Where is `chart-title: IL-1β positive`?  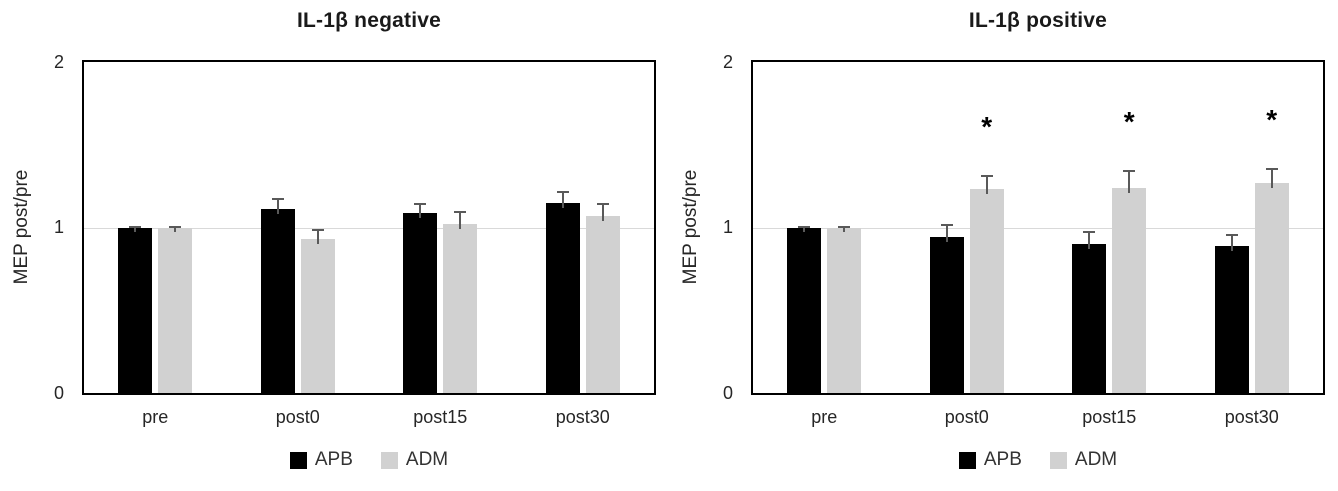
chart-title: IL-1β positive is located at coordinates (1038, 20).